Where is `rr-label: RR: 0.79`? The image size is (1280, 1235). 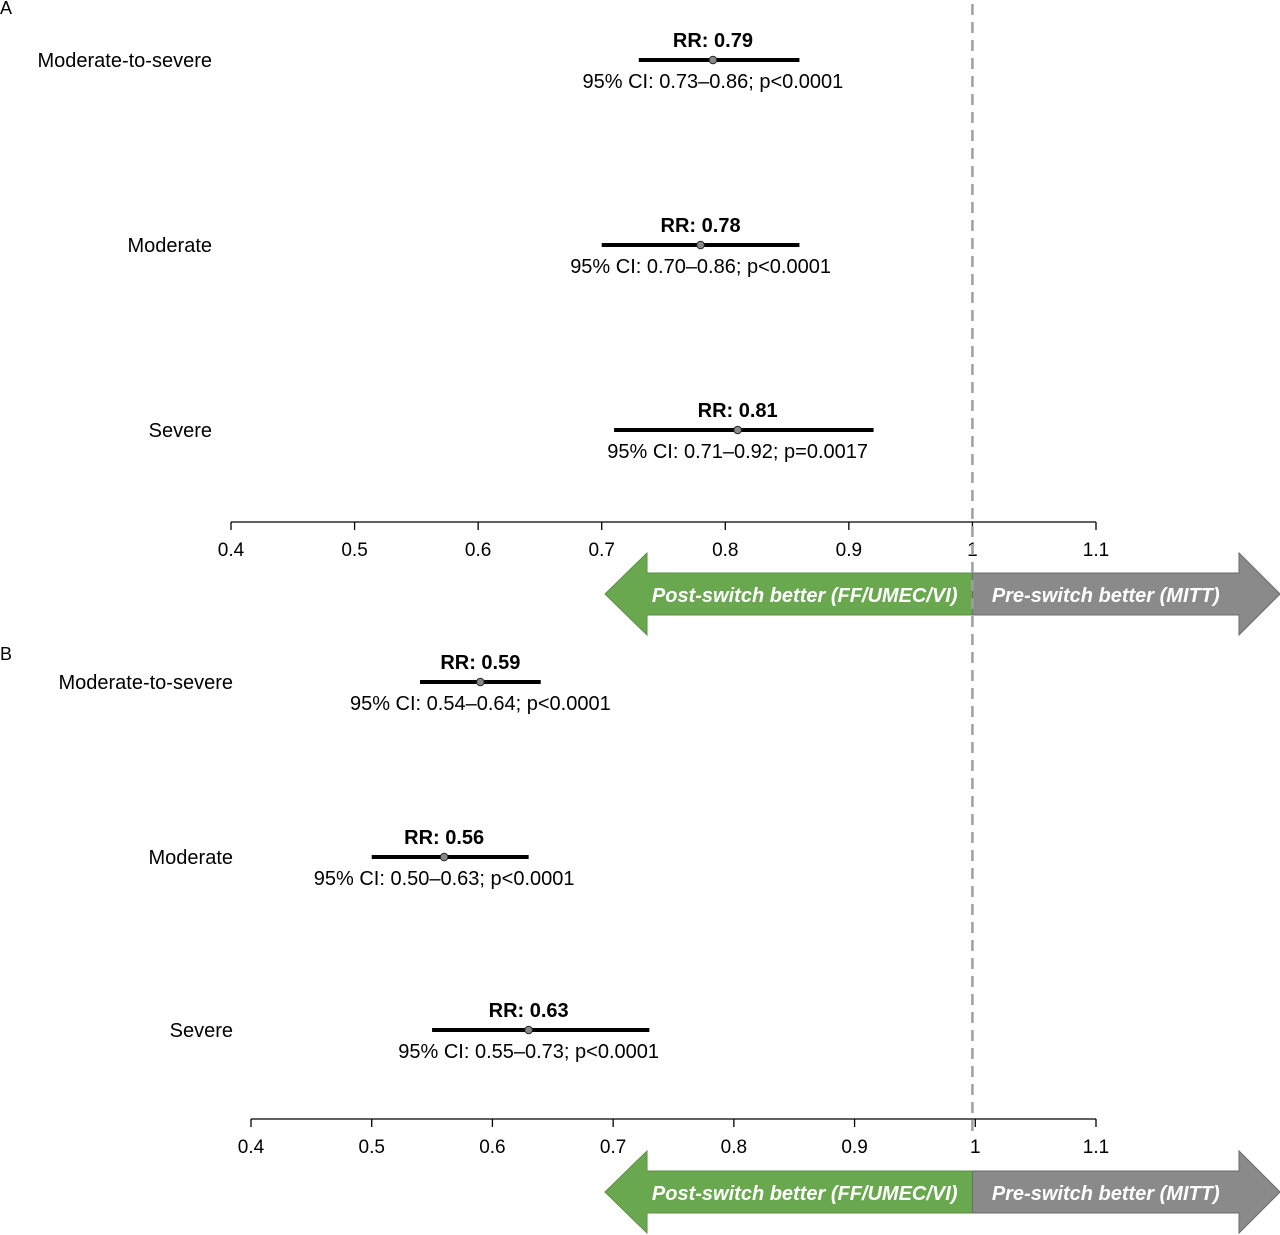 rr-label: RR: 0.79 is located at coordinates (713, 41).